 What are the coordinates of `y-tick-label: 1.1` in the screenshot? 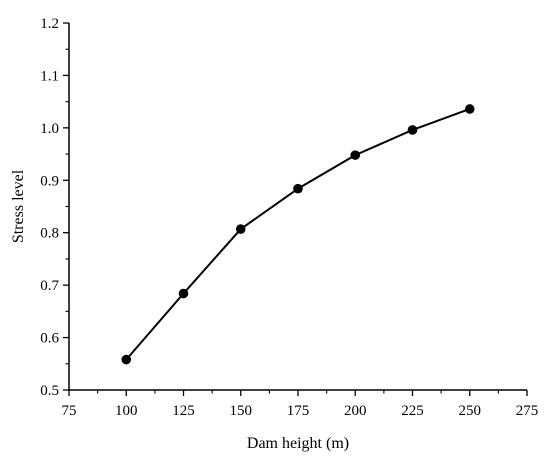 It's located at (49, 76).